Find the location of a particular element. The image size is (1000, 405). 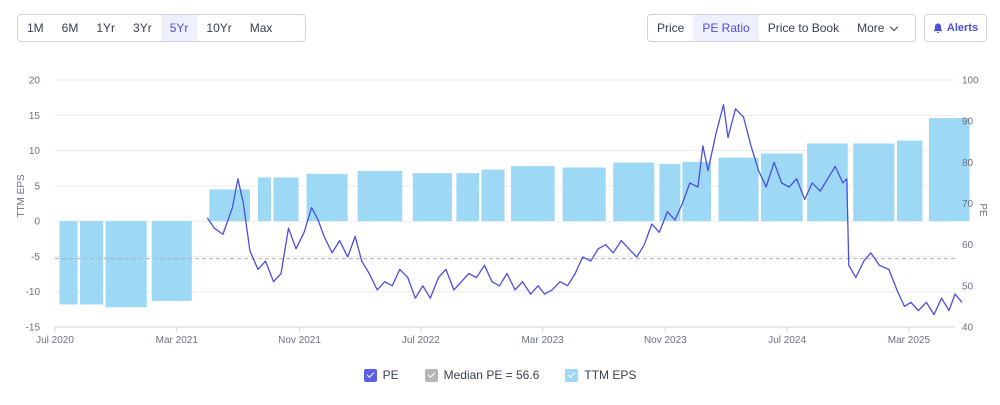

legend-item-ttm-eps: TTM EPS is located at coordinates (600, 375).